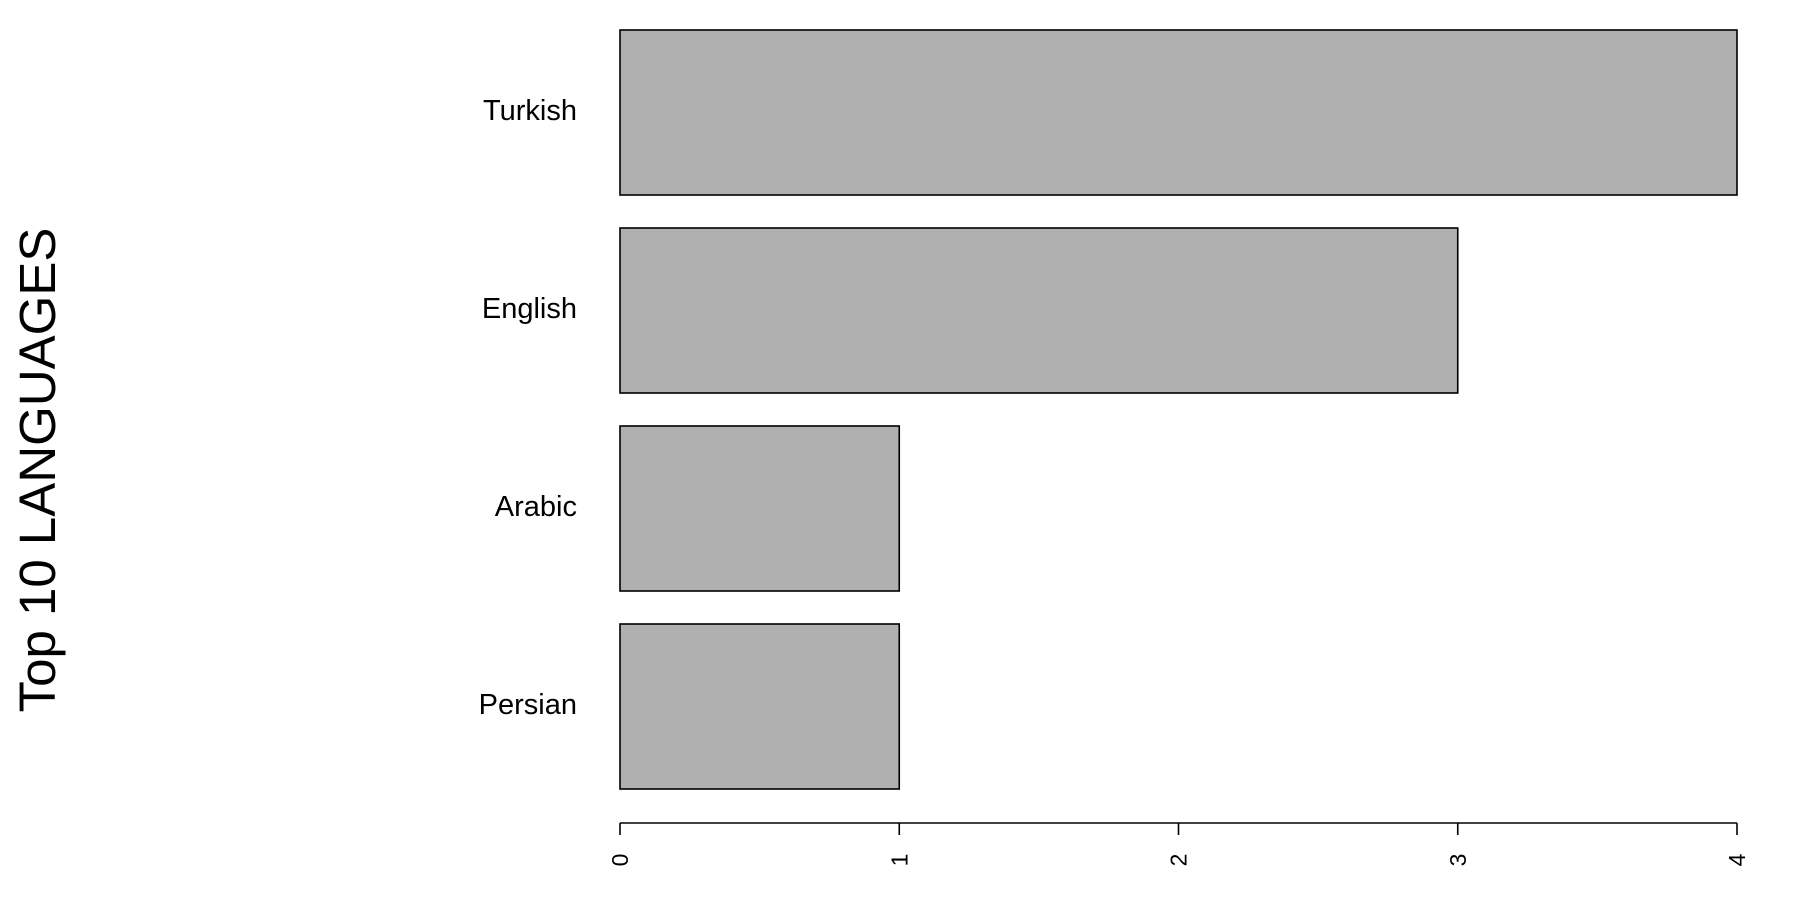 The height and width of the screenshot is (900, 1800). Describe the element at coordinates (760, 508) in the screenshot. I see `bar-arabic` at that location.